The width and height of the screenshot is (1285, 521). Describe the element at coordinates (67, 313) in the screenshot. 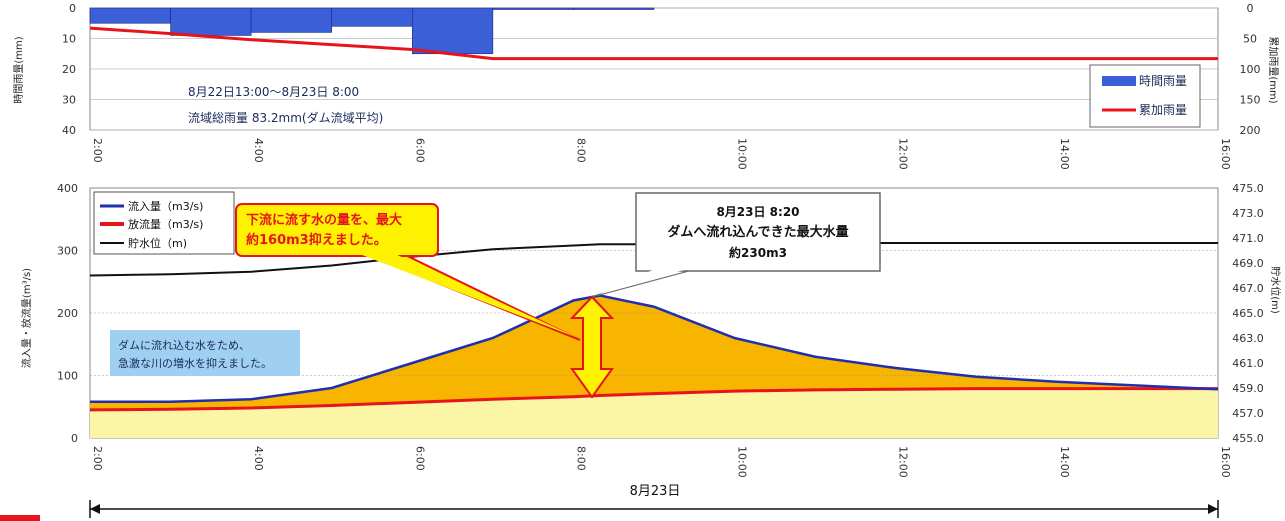

I see `flow-tick: 200` at that location.